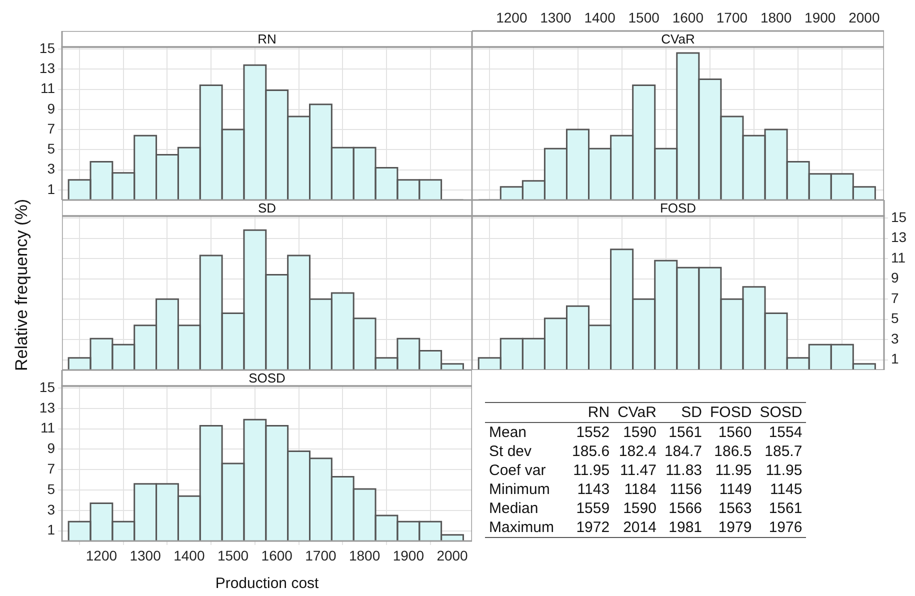 The height and width of the screenshot is (596, 915). Describe the element at coordinates (593, 432) in the screenshot. I see `text: 1552` at that location.